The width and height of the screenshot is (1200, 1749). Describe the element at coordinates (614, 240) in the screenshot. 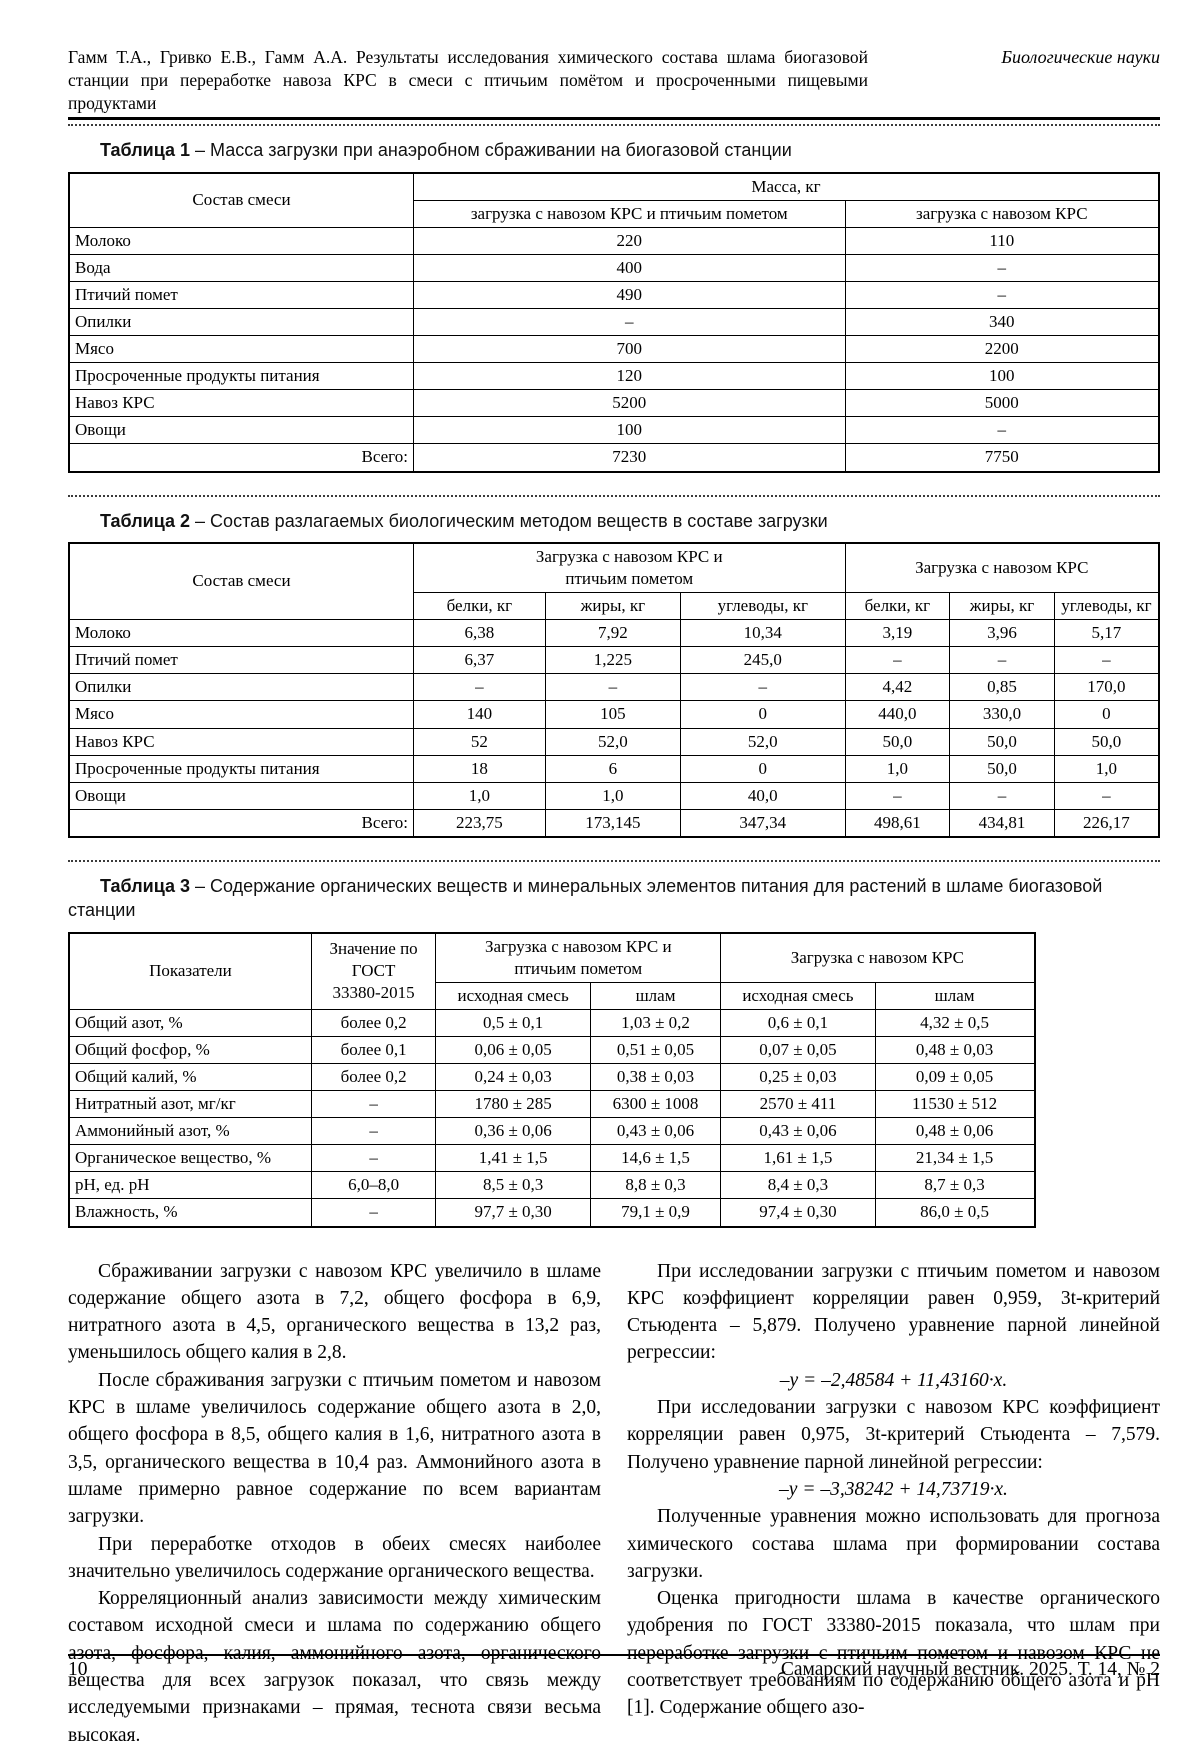

I see `table-row: Молоко 220 110` at that location.